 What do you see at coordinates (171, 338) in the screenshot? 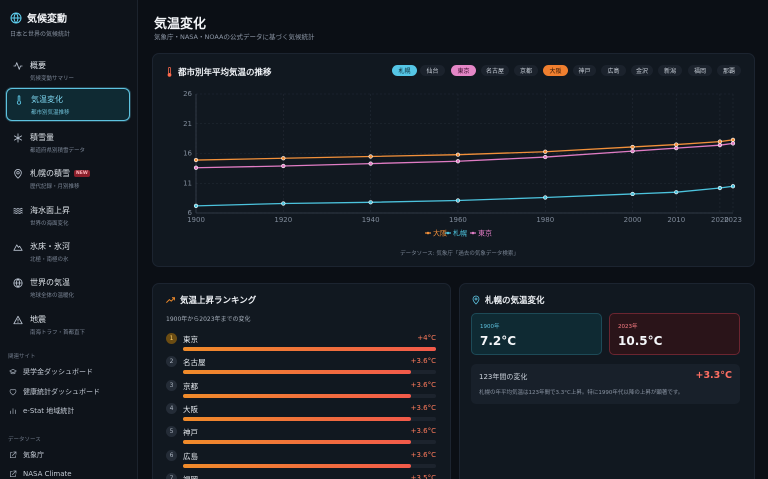
I see `rank-number: 1` at bounding box center [171, 338].